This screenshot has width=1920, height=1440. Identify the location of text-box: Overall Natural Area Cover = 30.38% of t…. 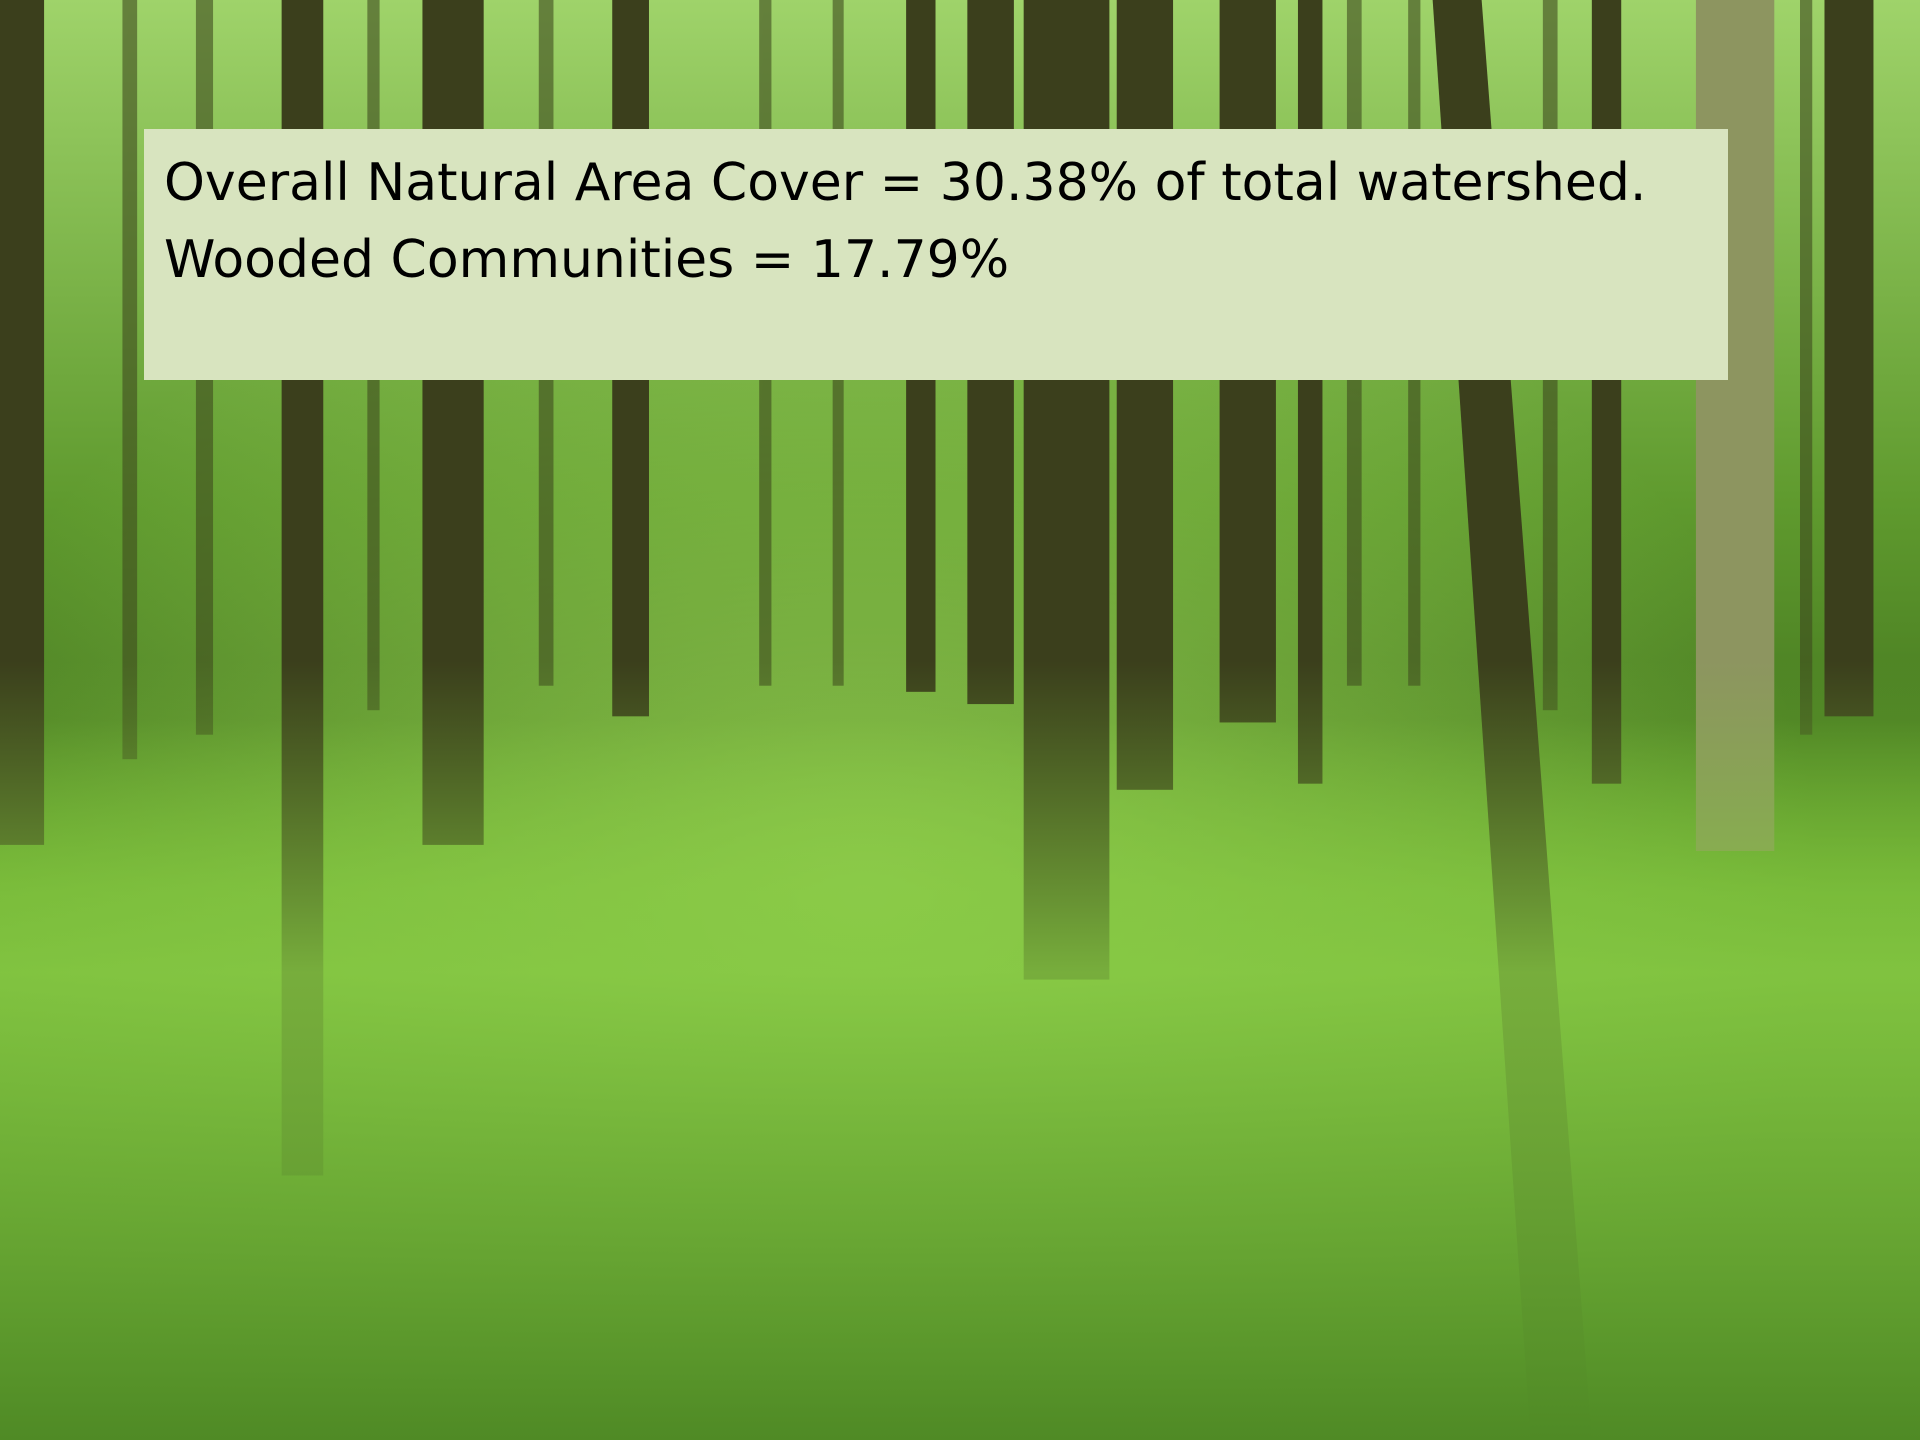
(936, 254).